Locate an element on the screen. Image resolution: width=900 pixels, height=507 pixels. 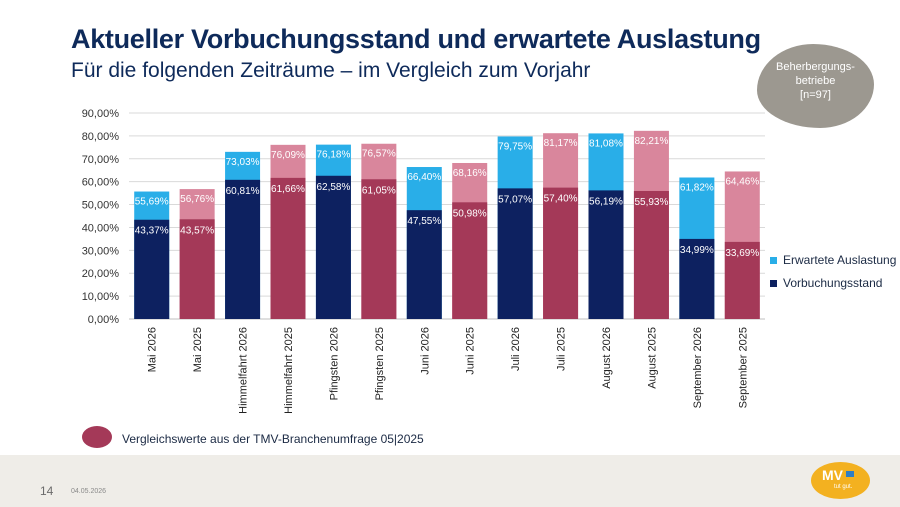
data-label-booked: 62,58% is located at coordinates (333, 187).